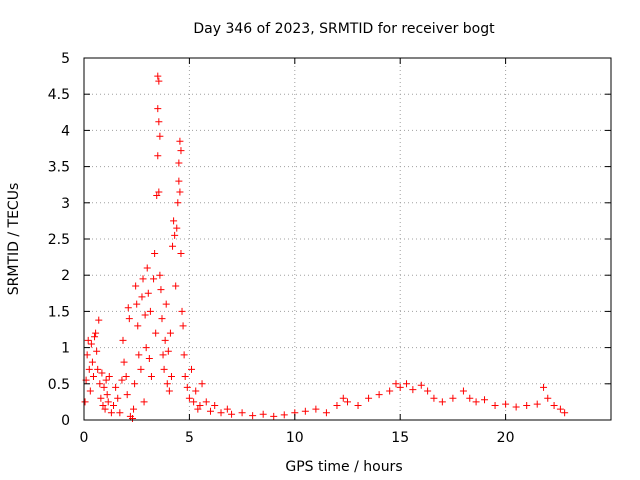 This screenshot has height=480, width=640. I want to click on x-tick-label: 15, so click(400, 438).